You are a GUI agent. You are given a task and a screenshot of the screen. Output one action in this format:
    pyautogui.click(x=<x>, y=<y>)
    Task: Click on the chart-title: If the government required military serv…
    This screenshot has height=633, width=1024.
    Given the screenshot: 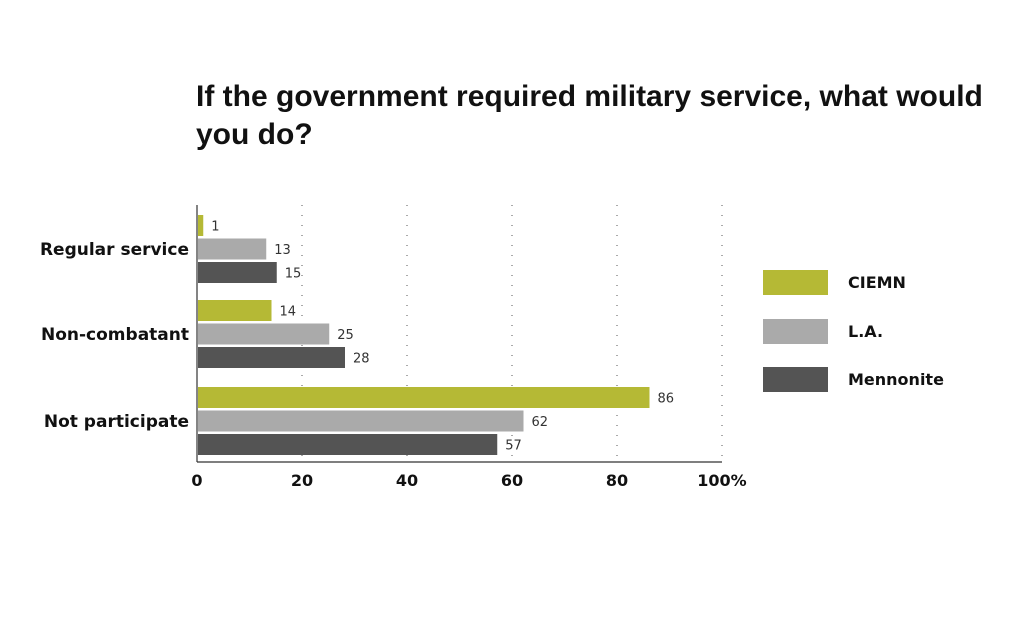 What is the action you would take?
    pyautogui.click(x=589, y=115)
    